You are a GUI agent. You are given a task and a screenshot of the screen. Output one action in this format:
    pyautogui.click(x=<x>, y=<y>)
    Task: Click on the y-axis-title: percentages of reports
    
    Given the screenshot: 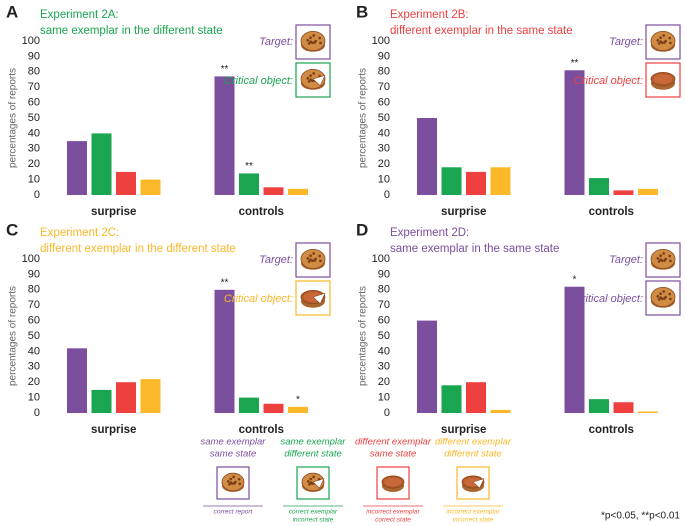 What is the action you would take?
    pyautogui.click(x=363, y=336)
    